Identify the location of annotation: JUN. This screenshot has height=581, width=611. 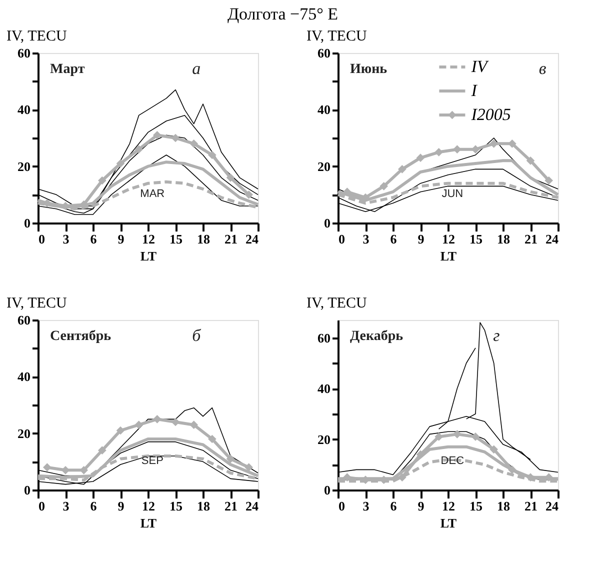
(453, 194).